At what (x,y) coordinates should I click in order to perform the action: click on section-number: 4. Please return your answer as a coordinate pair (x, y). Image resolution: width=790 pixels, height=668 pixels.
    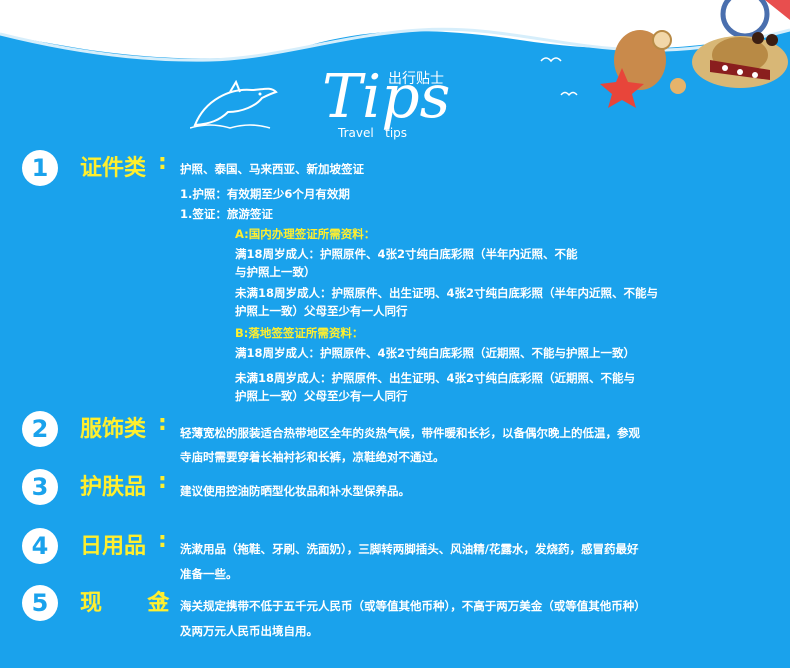
    Looking at the image, I should click on (40, 546).